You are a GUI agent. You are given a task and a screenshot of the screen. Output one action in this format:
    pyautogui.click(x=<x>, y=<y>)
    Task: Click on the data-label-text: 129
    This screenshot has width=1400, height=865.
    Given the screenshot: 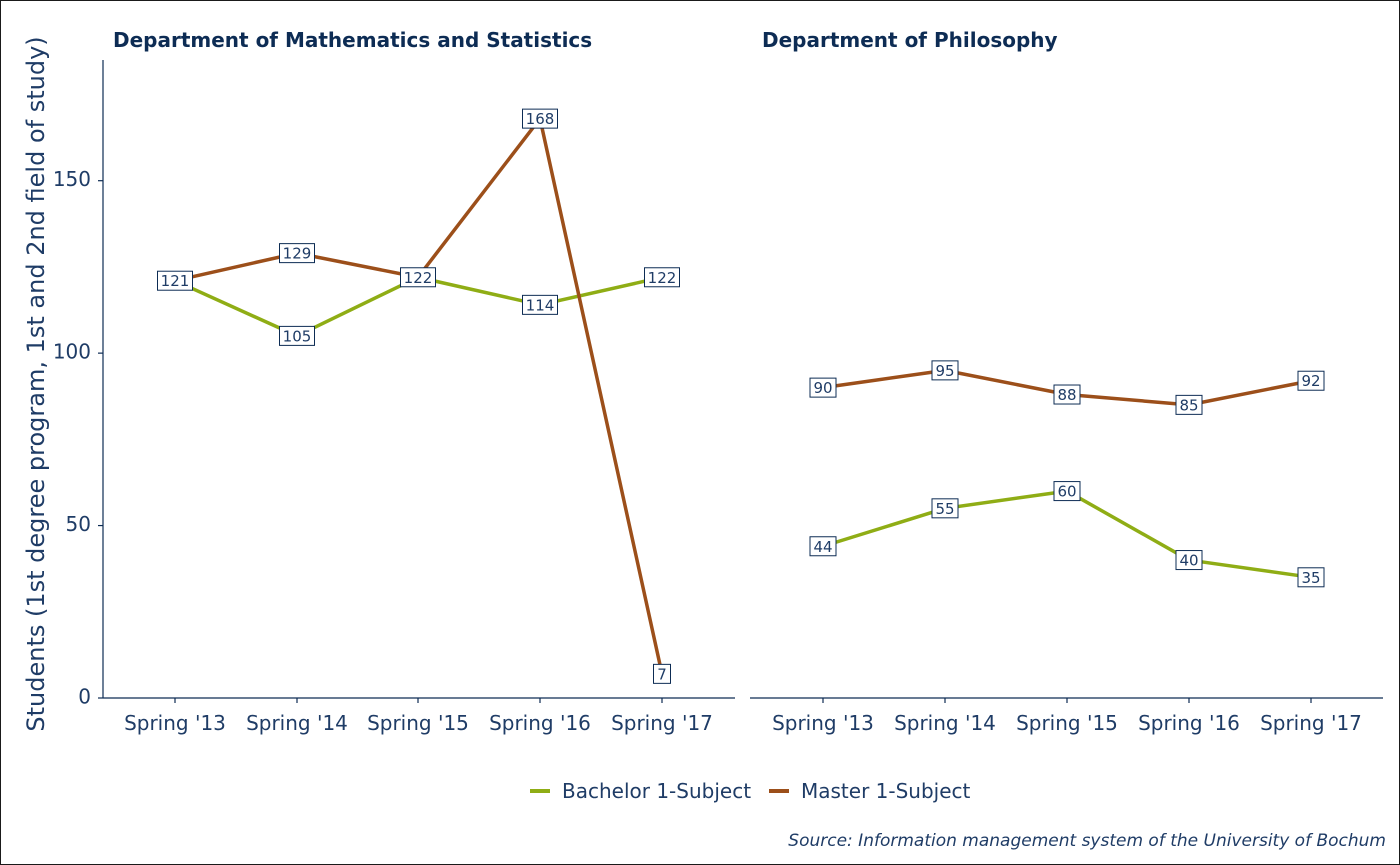 What is the action you would take?
    pyautogui.click(x=297, y=254)
    